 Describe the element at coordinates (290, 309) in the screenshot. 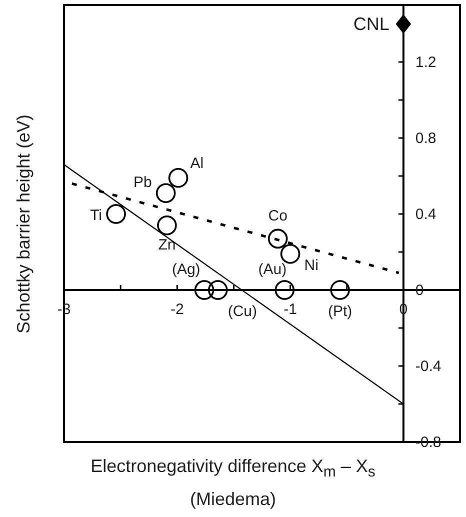

I see `x-tick-label: -1` at that location.